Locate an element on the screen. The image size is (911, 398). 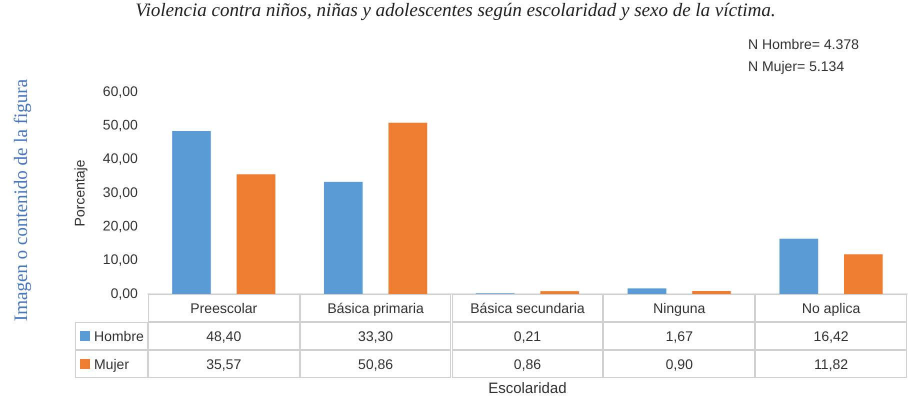
y-tick-label: 30,00 is located at coordinates (120, 192).